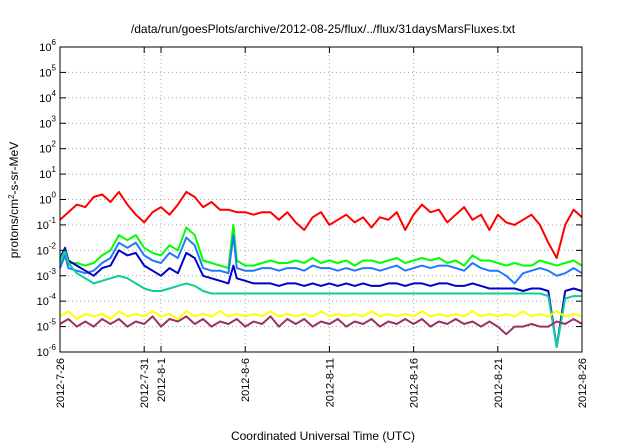  I want to click on x-tick-label: 2012-7-31, so click(145, 383).